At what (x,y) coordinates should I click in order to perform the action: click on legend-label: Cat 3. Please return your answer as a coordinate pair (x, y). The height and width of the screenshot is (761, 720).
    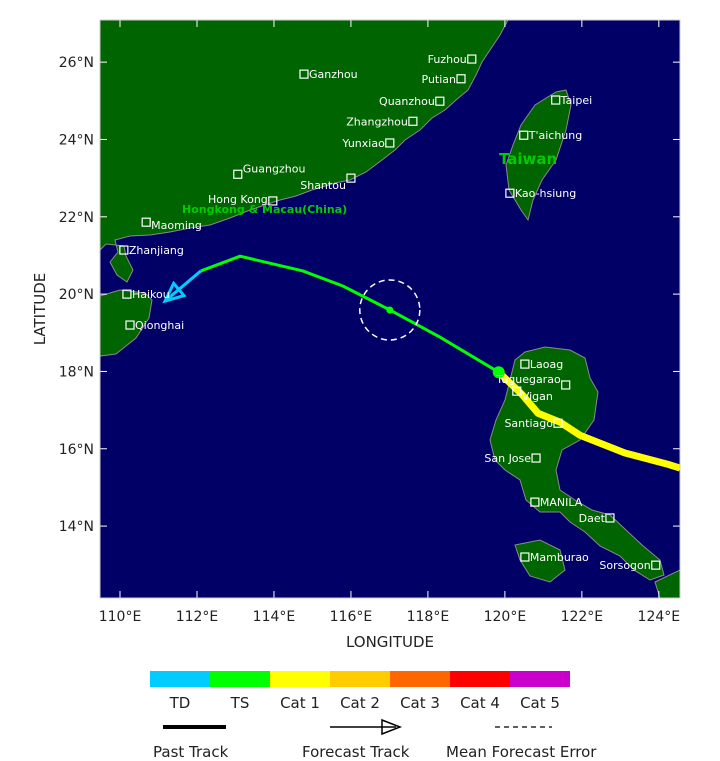
    Looking at the image, I should click on (420, 703).